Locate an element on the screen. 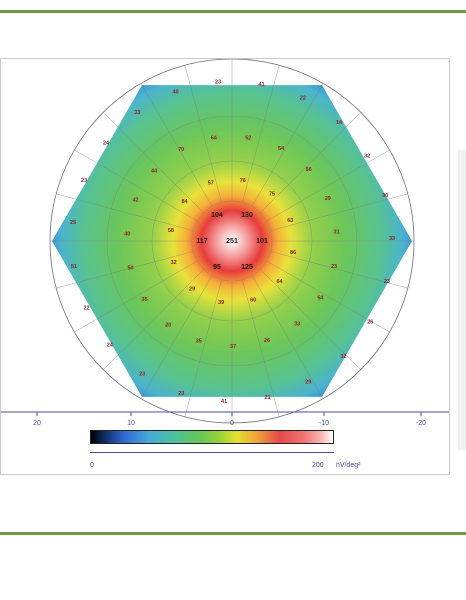 Image resolution: width=466 pixels, height=600 pixels. response-value-label: 251 is located at coordinates (232, 241).